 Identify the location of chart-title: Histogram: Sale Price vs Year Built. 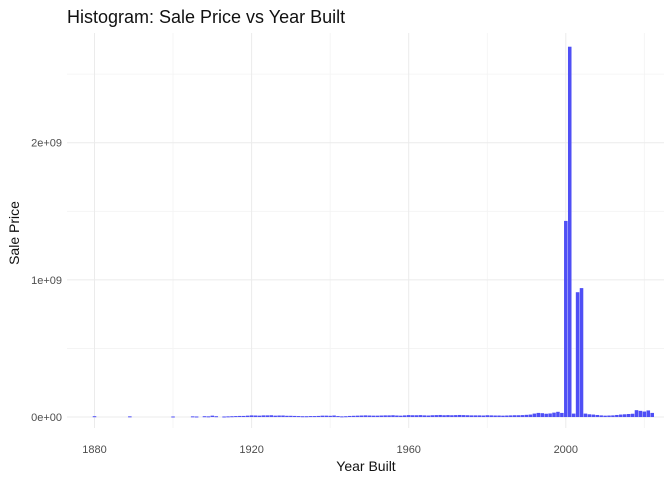
(206, 17).